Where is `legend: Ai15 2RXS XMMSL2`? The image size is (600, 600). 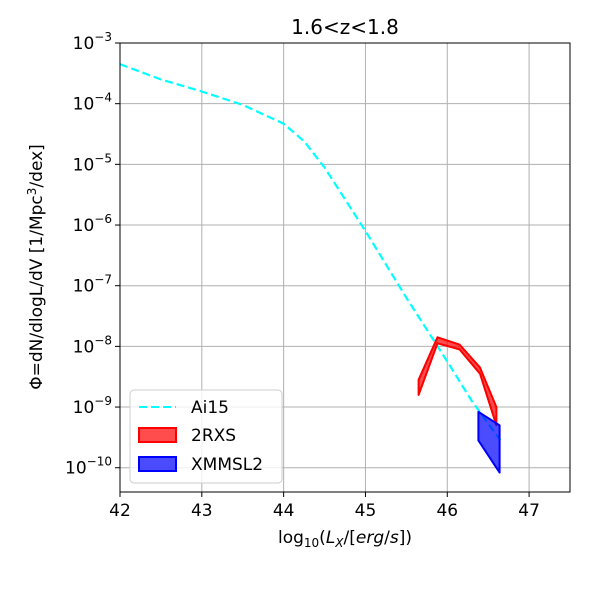 legend: Ai15 2RXS XMMSL2 is located at coordinates (206, 436).